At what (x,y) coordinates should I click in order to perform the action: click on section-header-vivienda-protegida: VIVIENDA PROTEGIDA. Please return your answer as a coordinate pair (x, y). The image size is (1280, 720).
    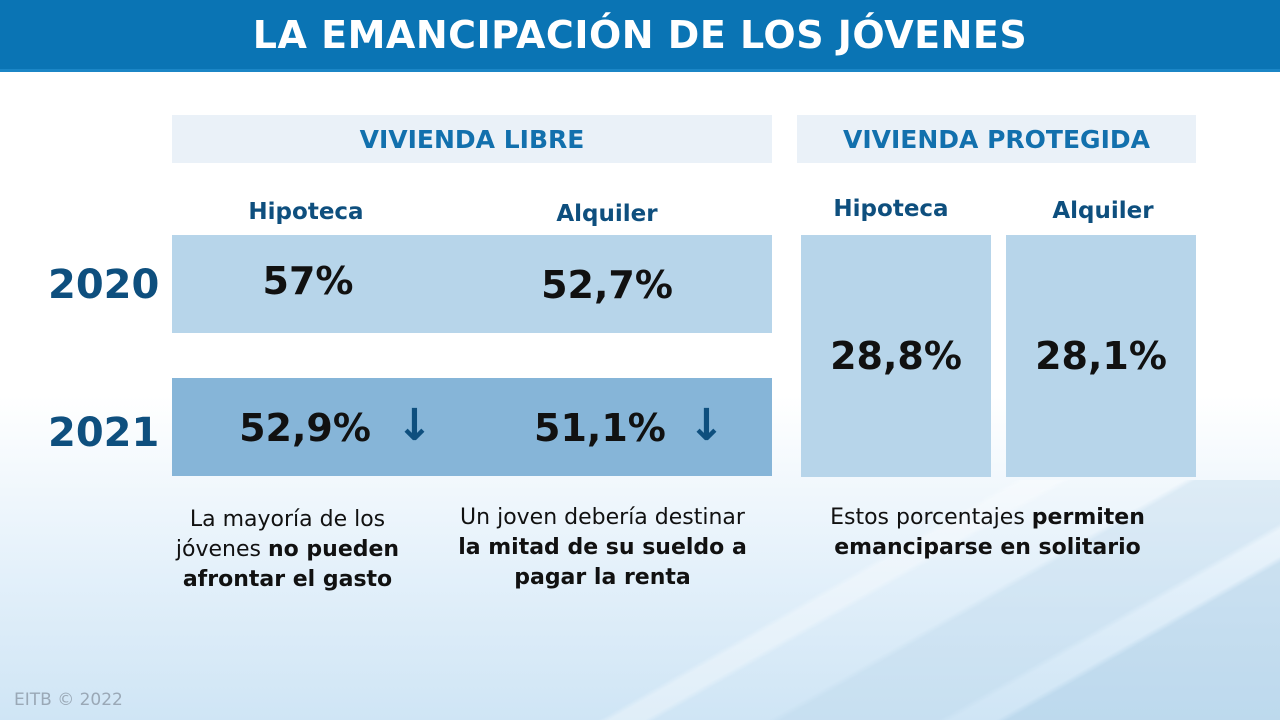
    Looking at the image, I should click on (996, 139).